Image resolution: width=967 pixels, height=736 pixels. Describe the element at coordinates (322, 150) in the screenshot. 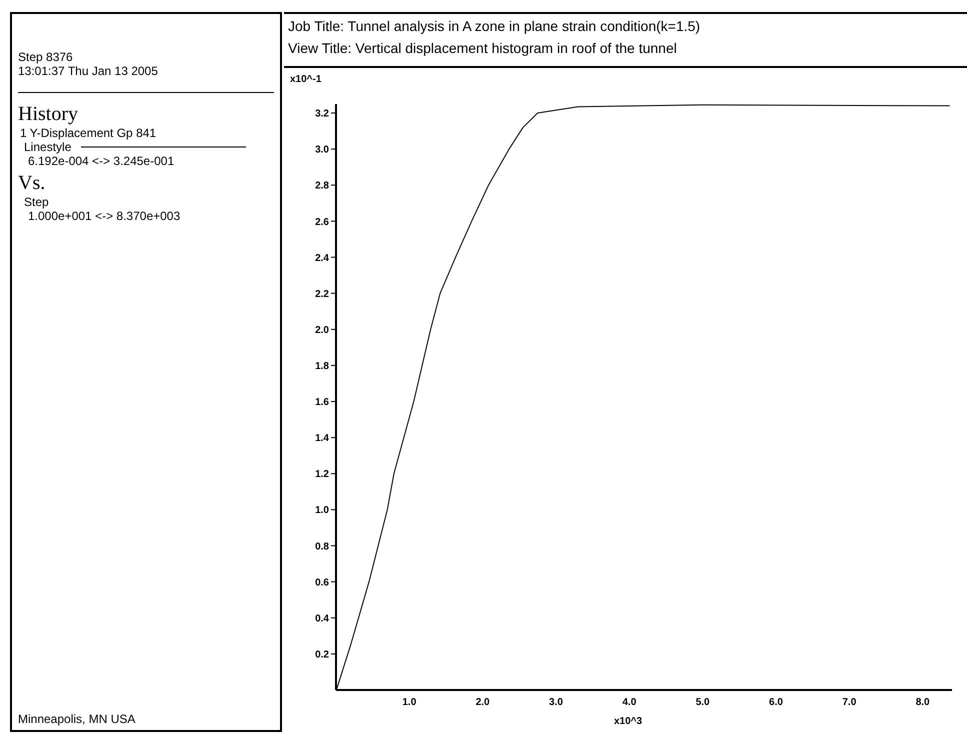

I see `y-tick-label: 3.0` at that location.